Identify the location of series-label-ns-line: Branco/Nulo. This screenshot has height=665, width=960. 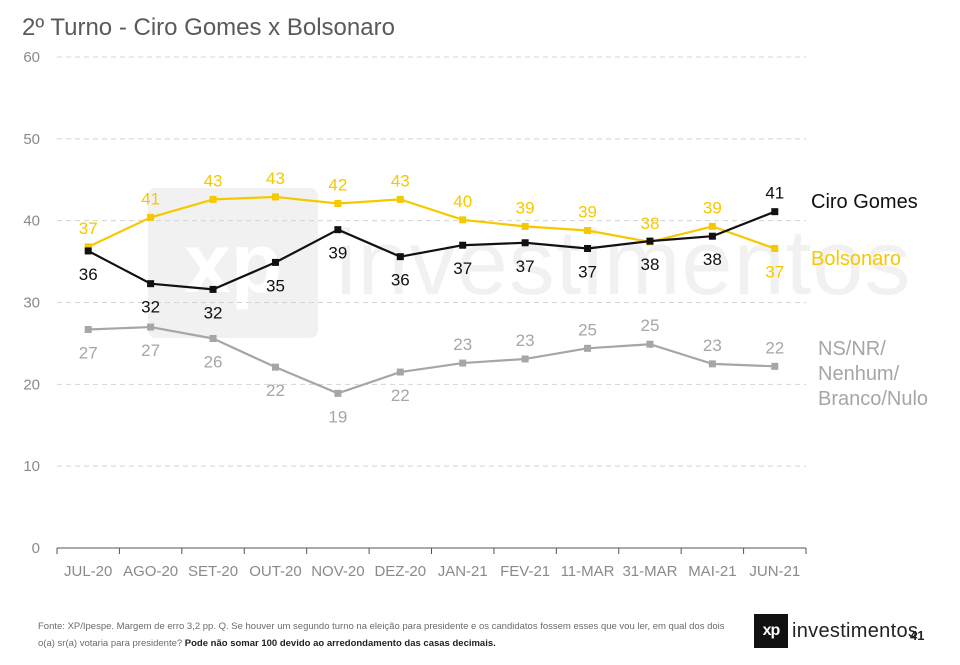
(873, 399).